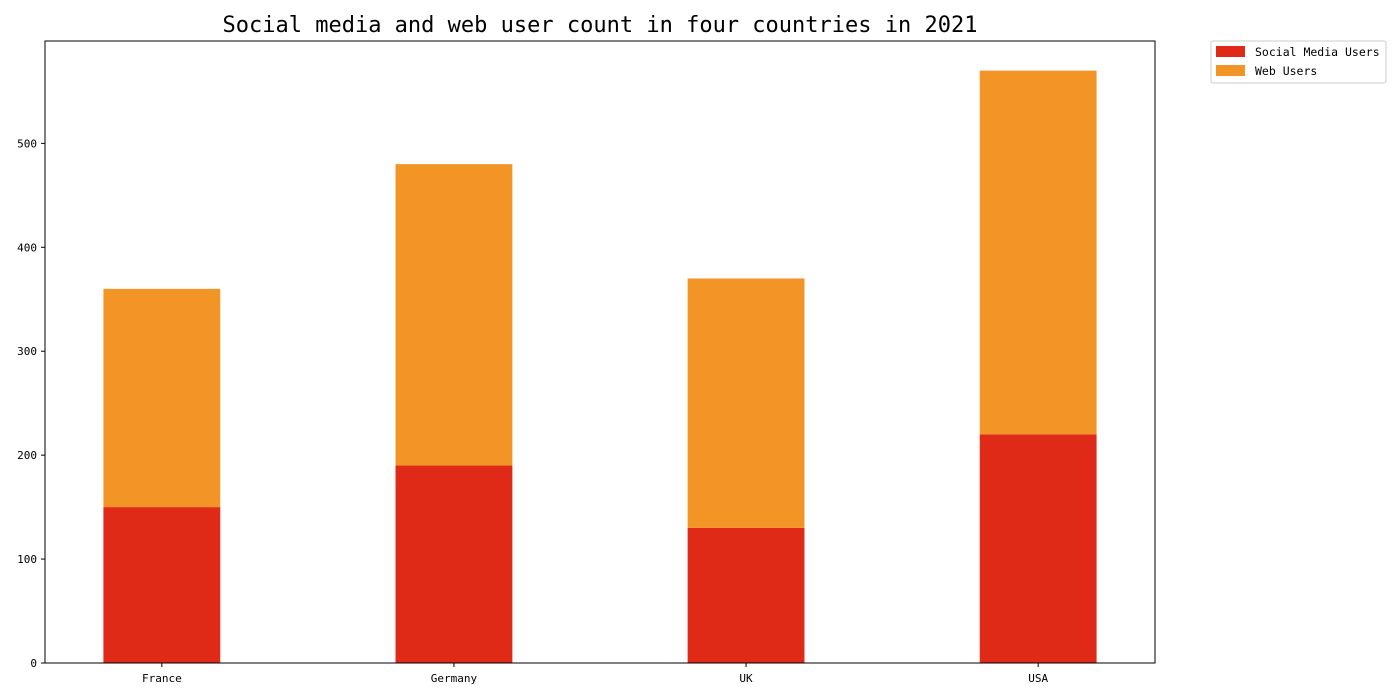 The height and width of the screenshot is (700, 1400). I want to click on legend-frame, so click(1298, 62).